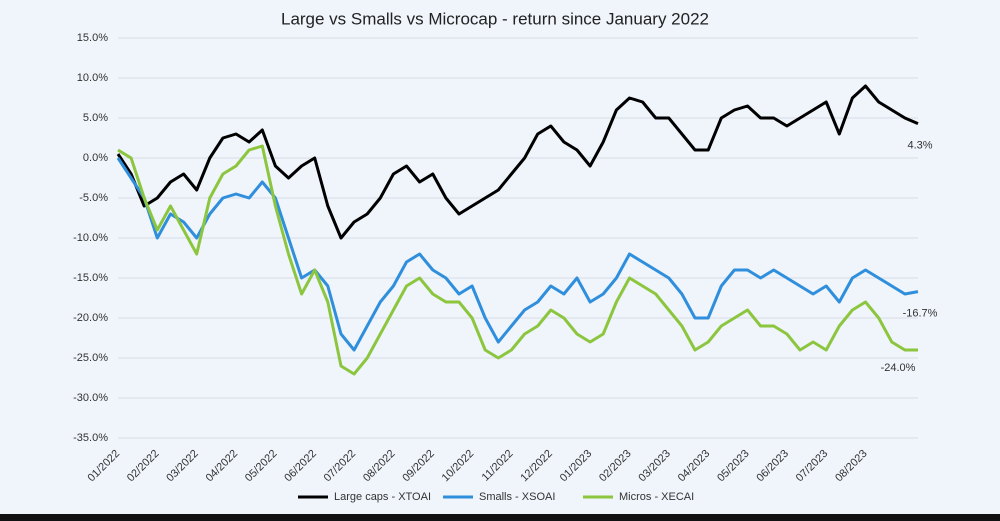 This screenshot has width=1000, height=521. What do you see at coordinates (90, 398) in the screenshot?
I see `y-tick-label: -30.0%` at bounding box center [90, 398].